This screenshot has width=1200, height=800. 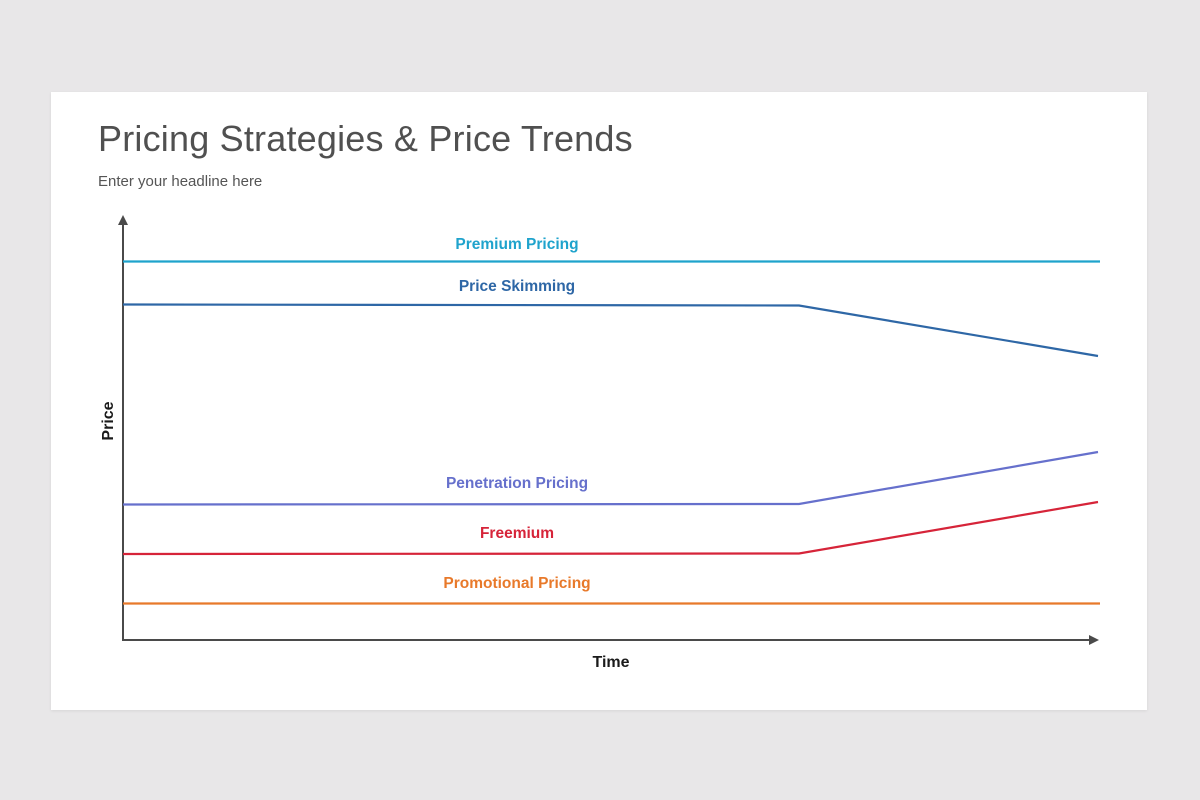 I want to click on series-label: Promotional Pricing, so click(x=516, y=583).